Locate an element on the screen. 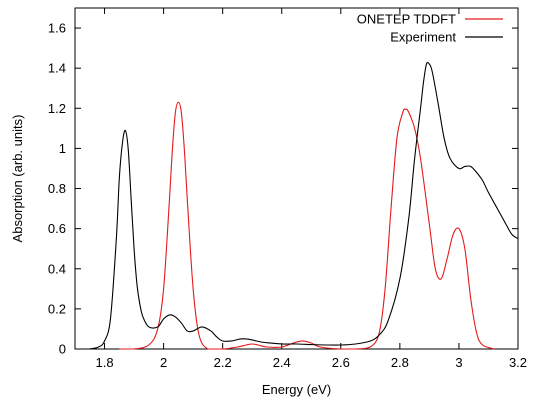 The height and width of the screenshot is (401, 535). x-tick-label: 2 is located at coordinates (163, 362).